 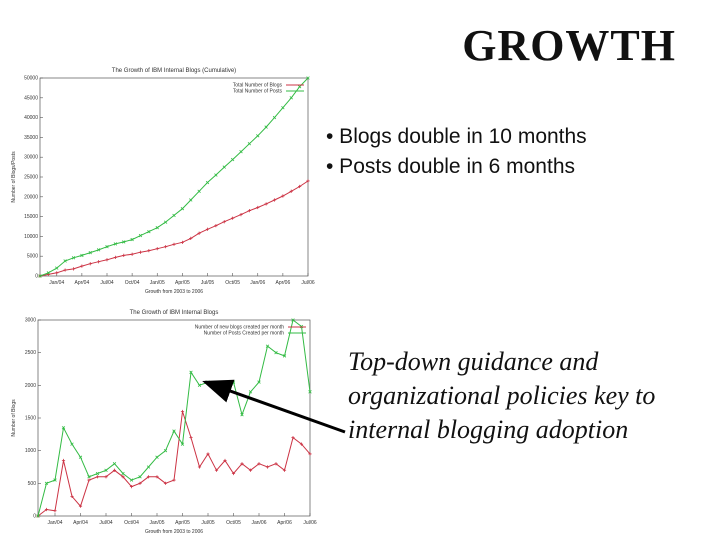 I want to click on chart1-ytick-label: 35000, so click(x=31, y=138).